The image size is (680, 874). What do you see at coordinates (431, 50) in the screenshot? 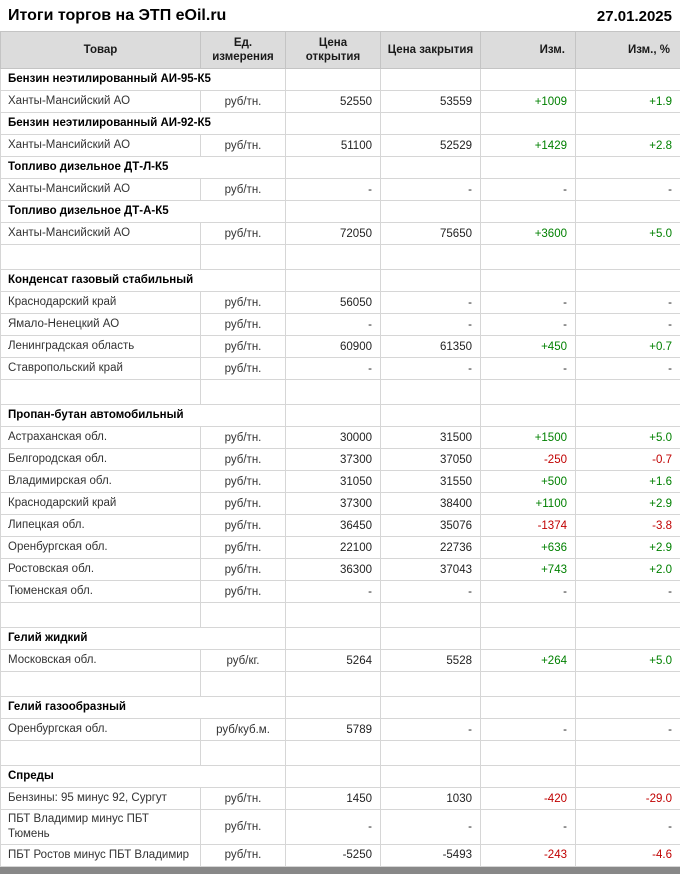
I see `column-header-close: Цена закрытия` at bounding box center [431, 50].